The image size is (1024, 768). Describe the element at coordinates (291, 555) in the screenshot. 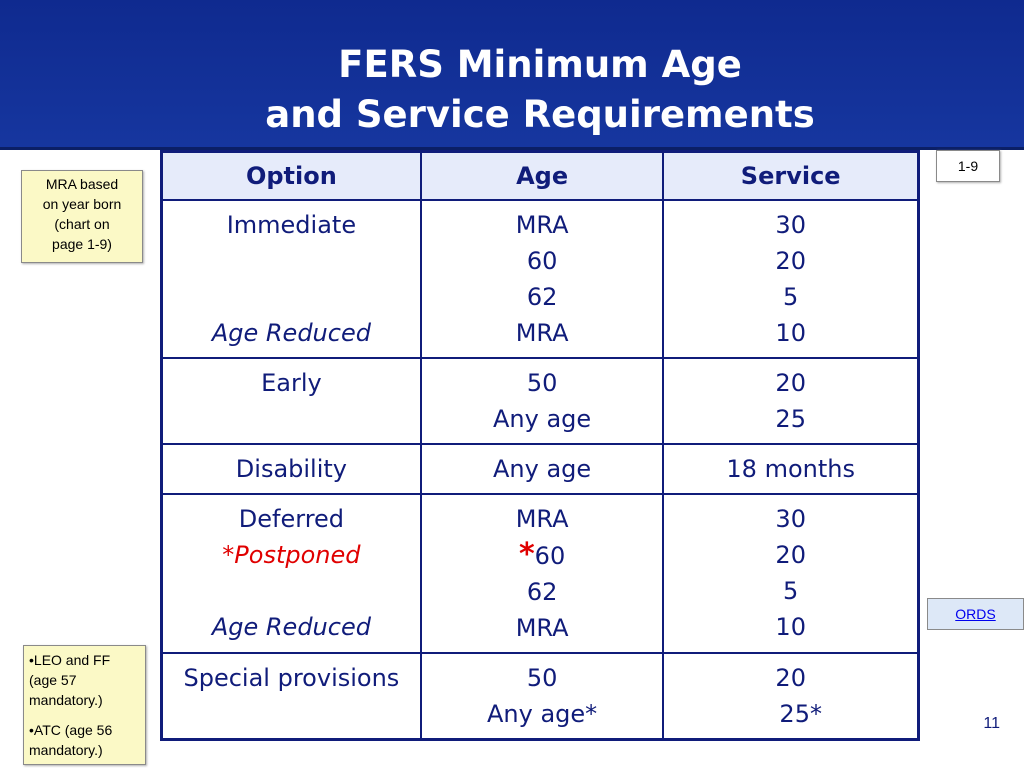

I see `option-postponed: *Postponed` at that location.